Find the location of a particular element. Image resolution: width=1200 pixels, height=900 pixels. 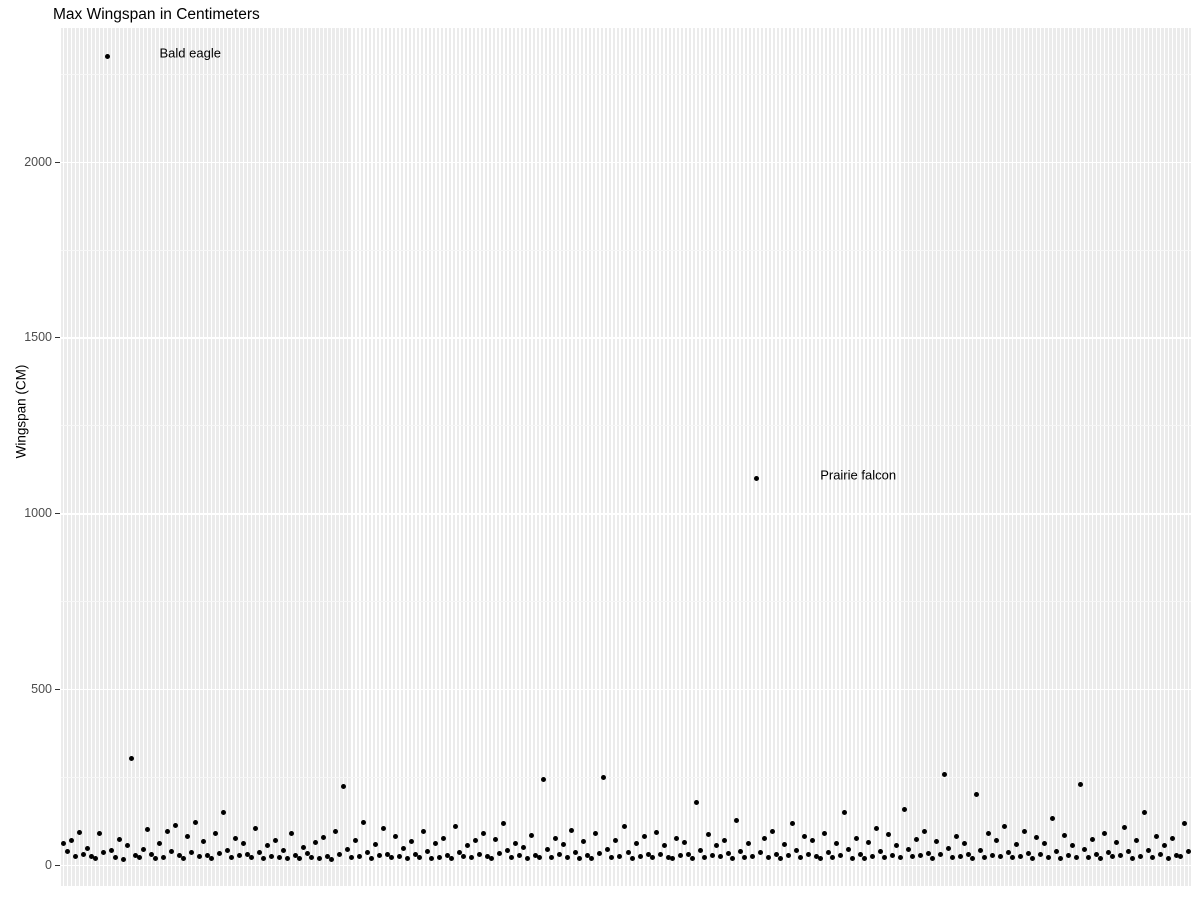

page-title: Max Wingspan in Centimeters is located at coordinates (156, 14).